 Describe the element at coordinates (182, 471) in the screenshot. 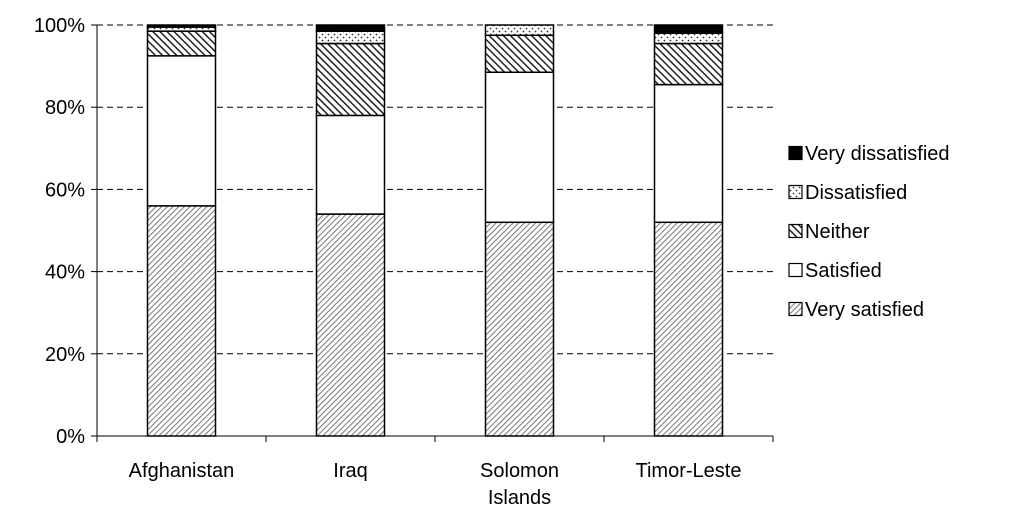

I see `x-tick-label: Afghanistan` at that location.